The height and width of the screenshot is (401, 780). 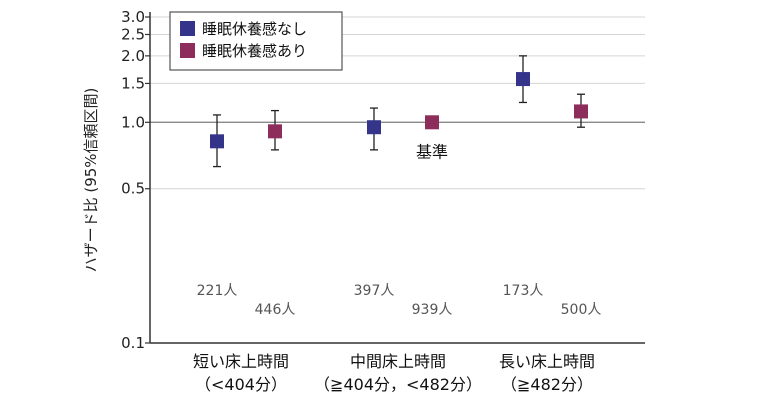 I want to click on category-sublabel: （≧404分，<482分）, so click(x=398, y=384).